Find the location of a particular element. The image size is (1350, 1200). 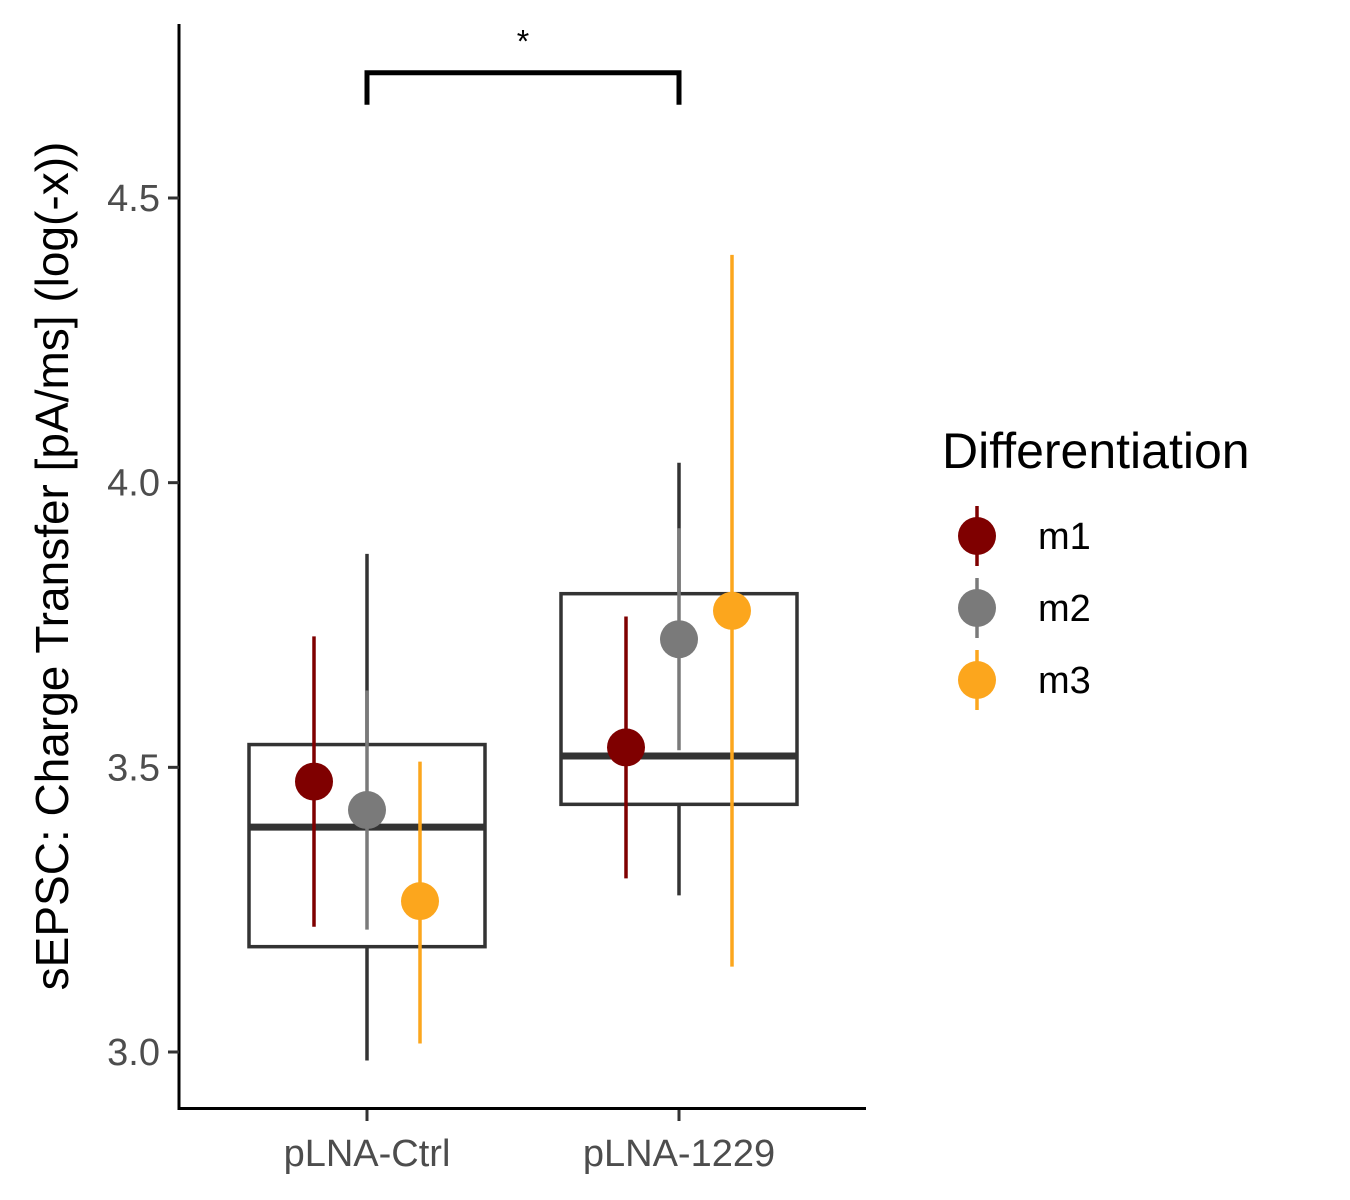

x-tick-label: pLNA-Ctrl is located at coordinates (367, 1154).